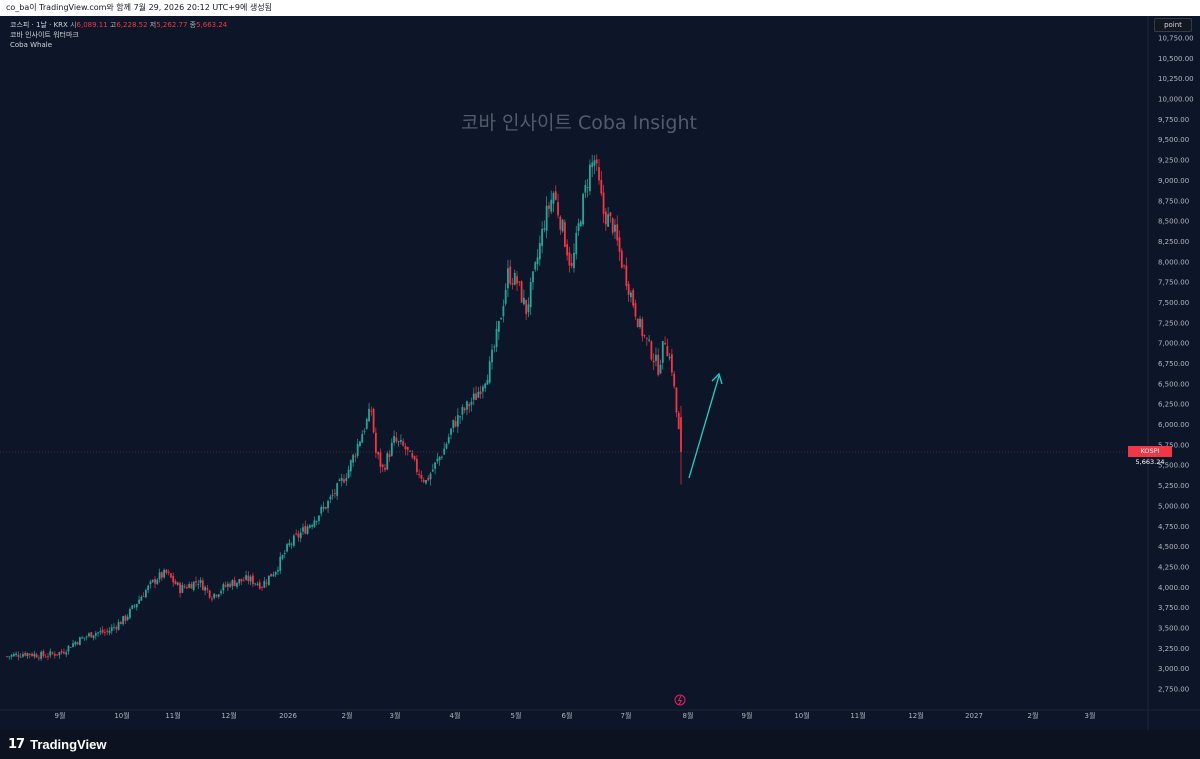 The width and height of the screenshot is (1200, 759). Describe the element at coordinates (1173, 669) in the screenshot. I see `y-tick-label: 3,000.00` at that location.